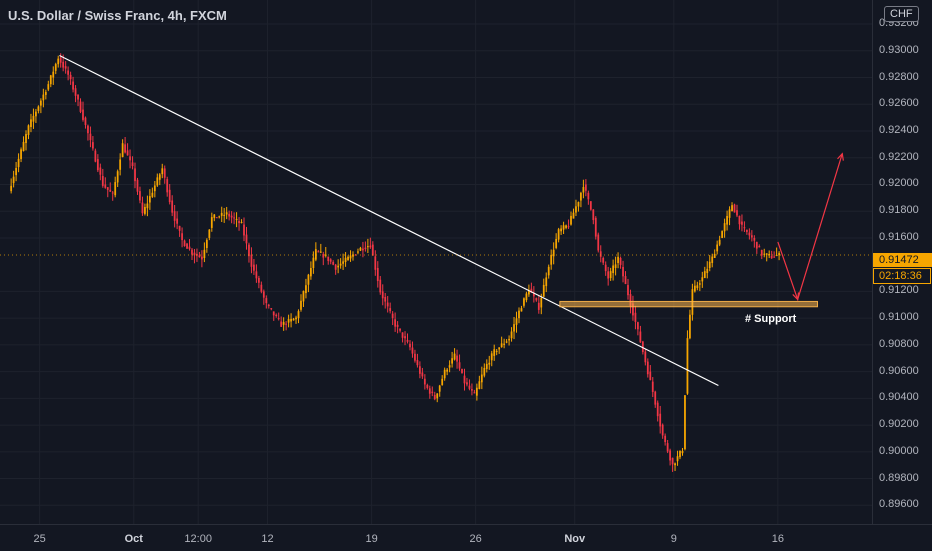  What do you see at coordinates (466, 537) in the screenshot?
I see `time-axis: 25 Oct 12:00 12 19 26 Nov 9 16` at bounding box center [466, 537].